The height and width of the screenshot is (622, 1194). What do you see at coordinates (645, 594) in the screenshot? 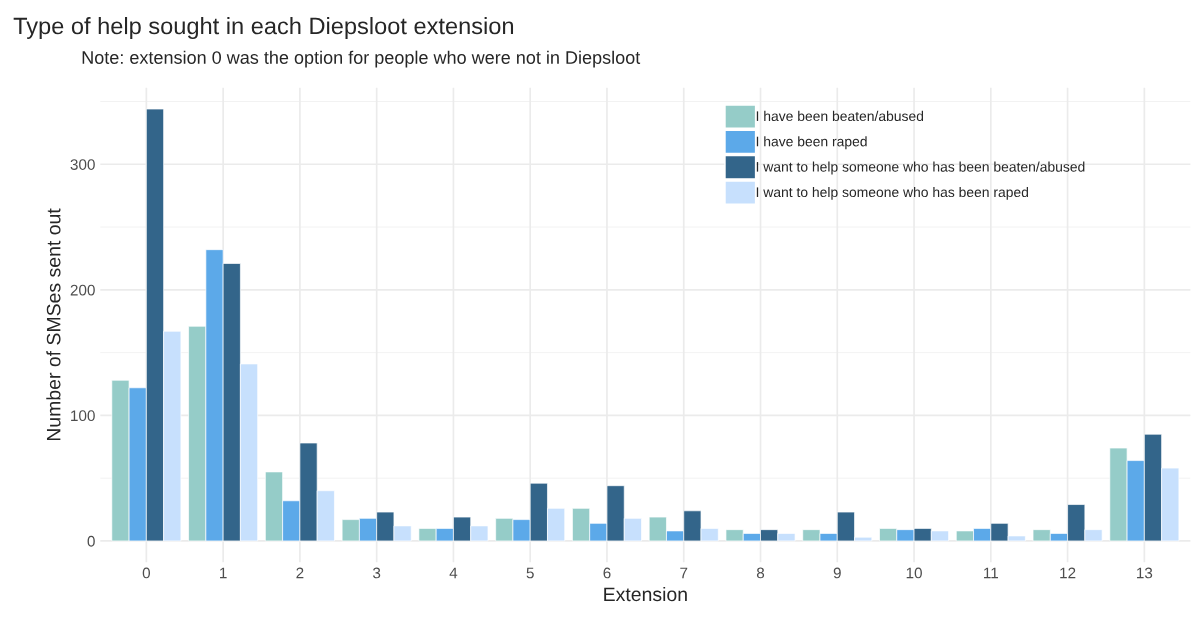
I see `x-axis-title: Extension` at bounding box center [645, 594].